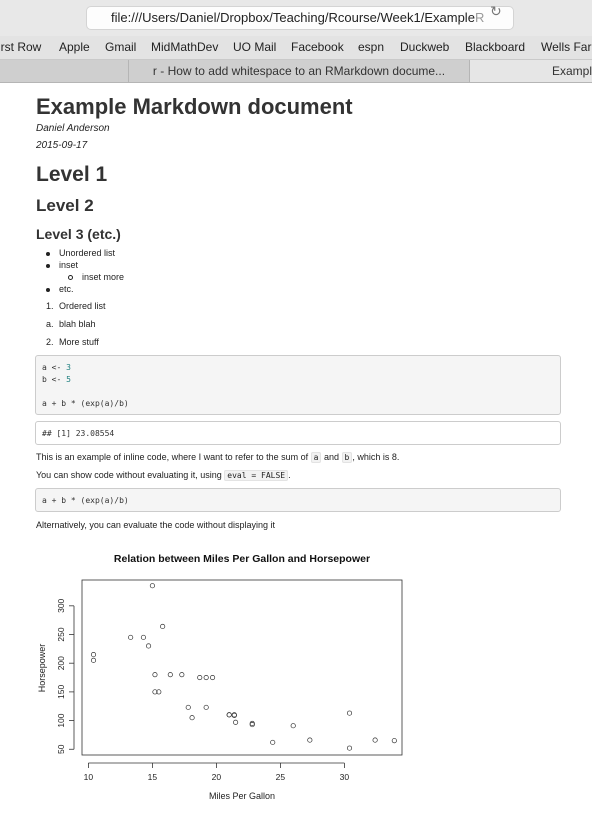 The image size is (592, 814). I want to click on x-tick-label: 20, so click(217, 777).